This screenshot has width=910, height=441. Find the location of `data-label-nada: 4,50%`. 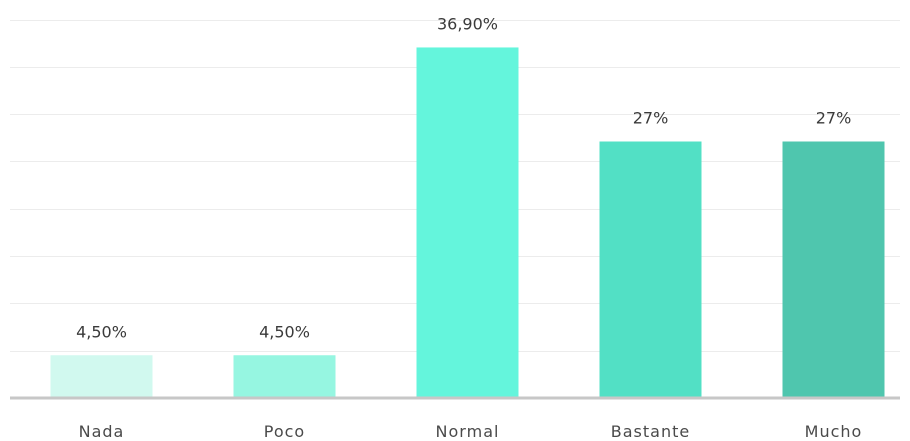

data-label-nada: 4,50% is located at coordinates (101, 331).